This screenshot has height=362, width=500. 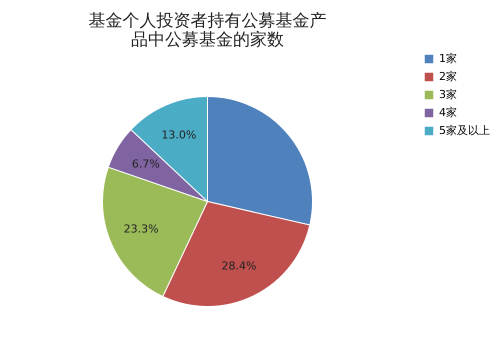 What do you see at coordinates (448, 58) in the screenshot?
I see `legend-label: 1家` at bounding box center [448, 58].